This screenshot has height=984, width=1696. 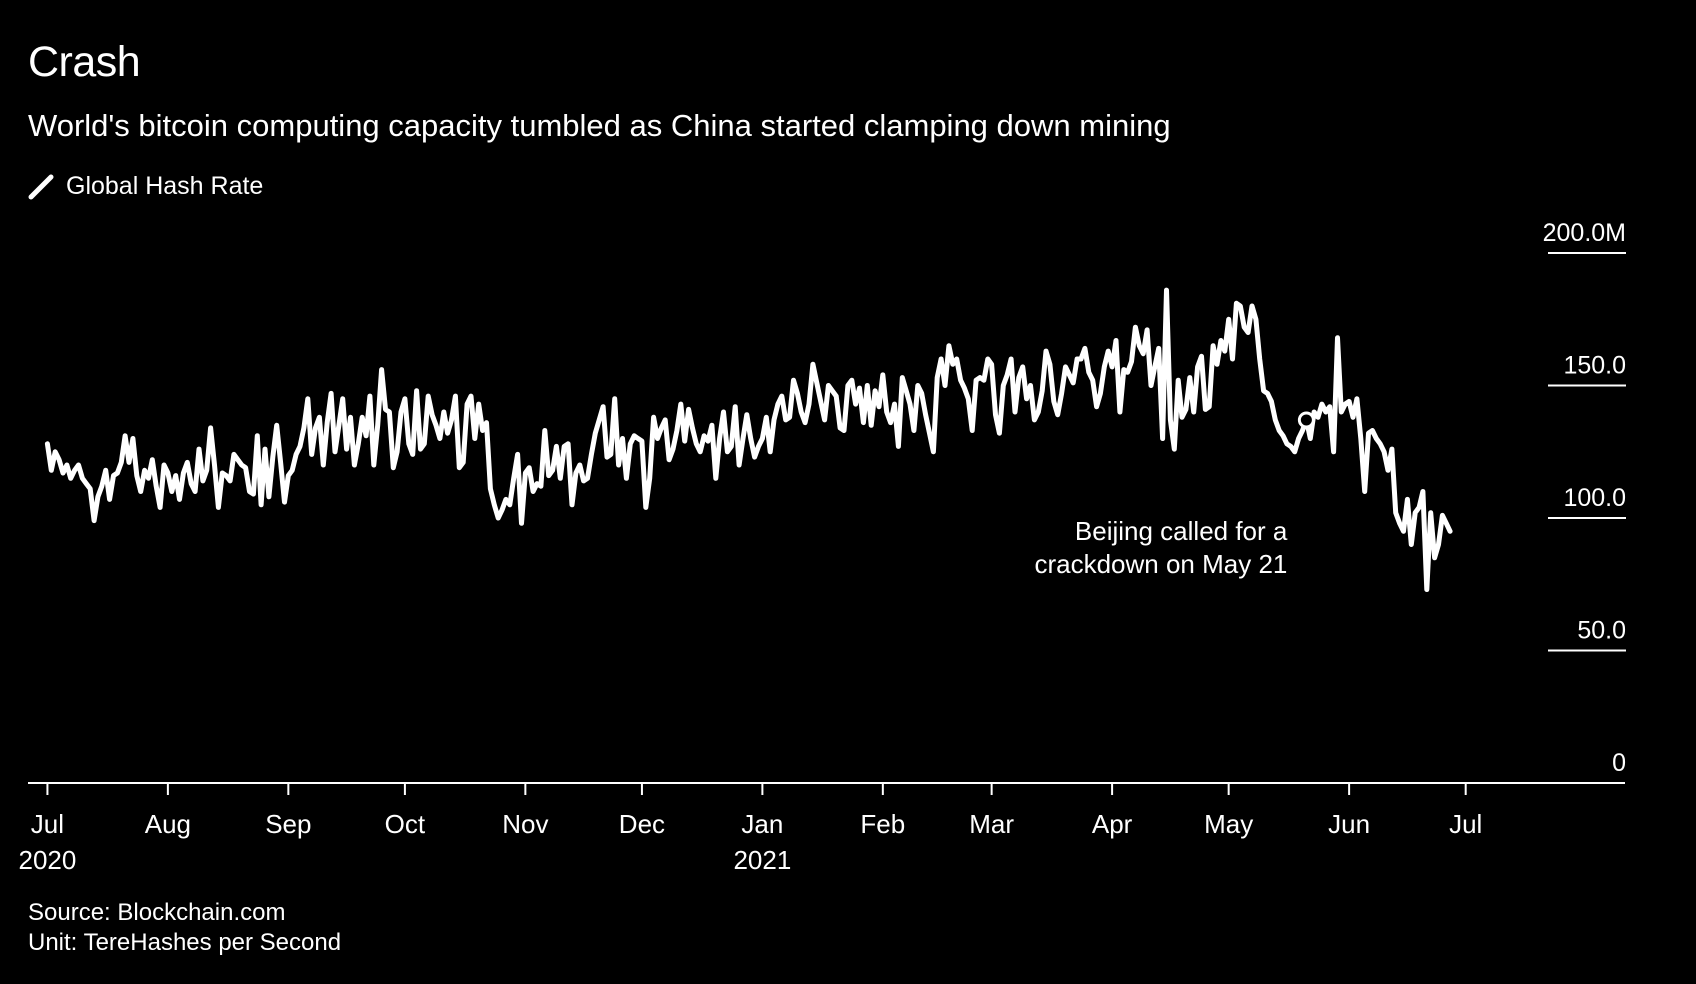 What do you see at coordinates (168, 824) in the screenshot?
I see `x-tick-label: Aug` at bounding box center [168, 824].